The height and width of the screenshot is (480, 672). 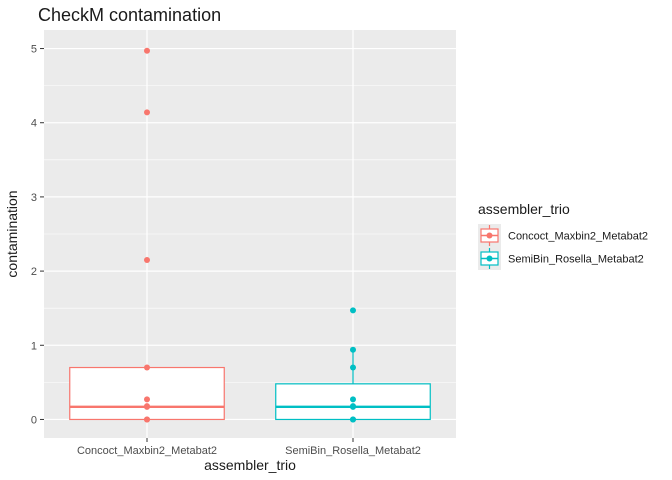 What do you see at coordinates (524, 209) in the screenshot?
I see `legend-title: assembler_trio` at bounding box center [524, 209].